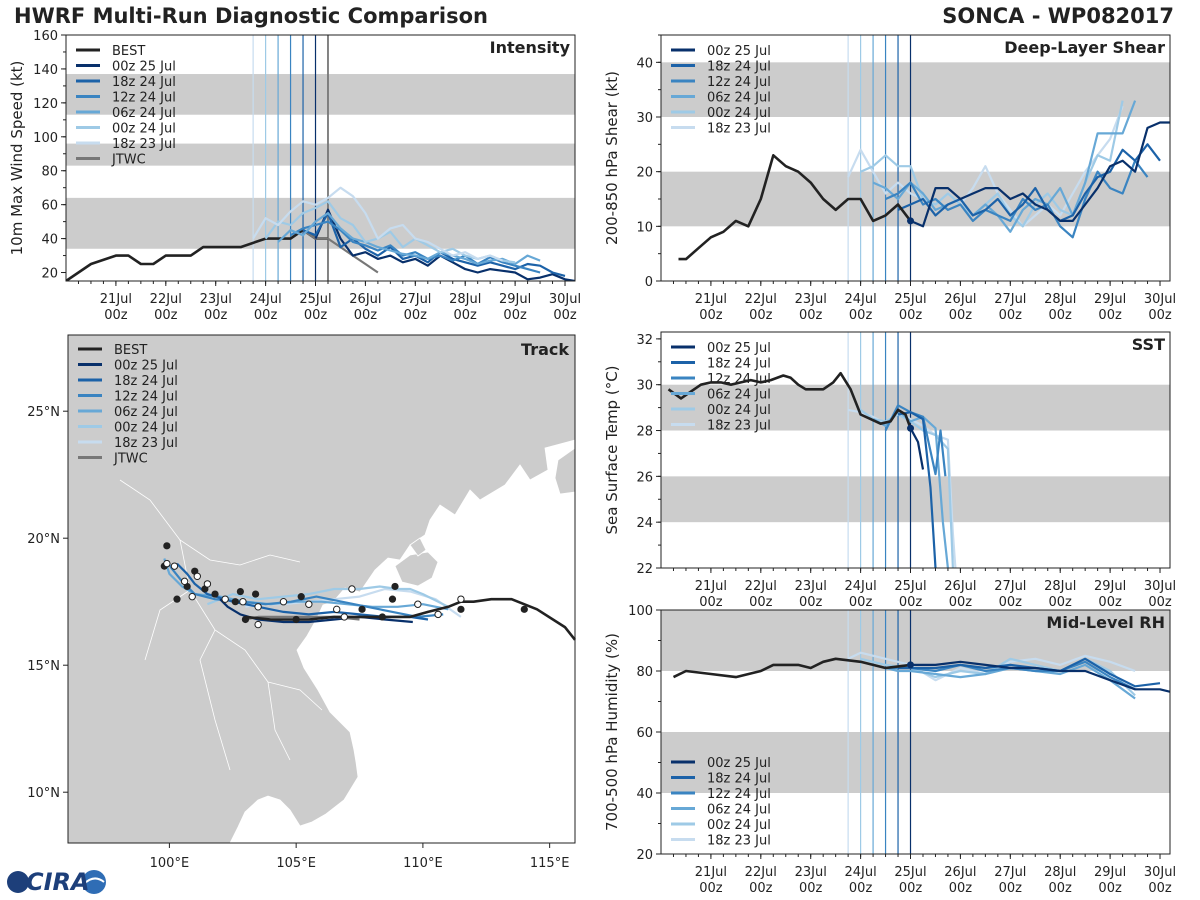  Describe the element at coordinates (465, 299) in the screenshot. I see `intensity-xtick-label-day: 28Jul` at that location.